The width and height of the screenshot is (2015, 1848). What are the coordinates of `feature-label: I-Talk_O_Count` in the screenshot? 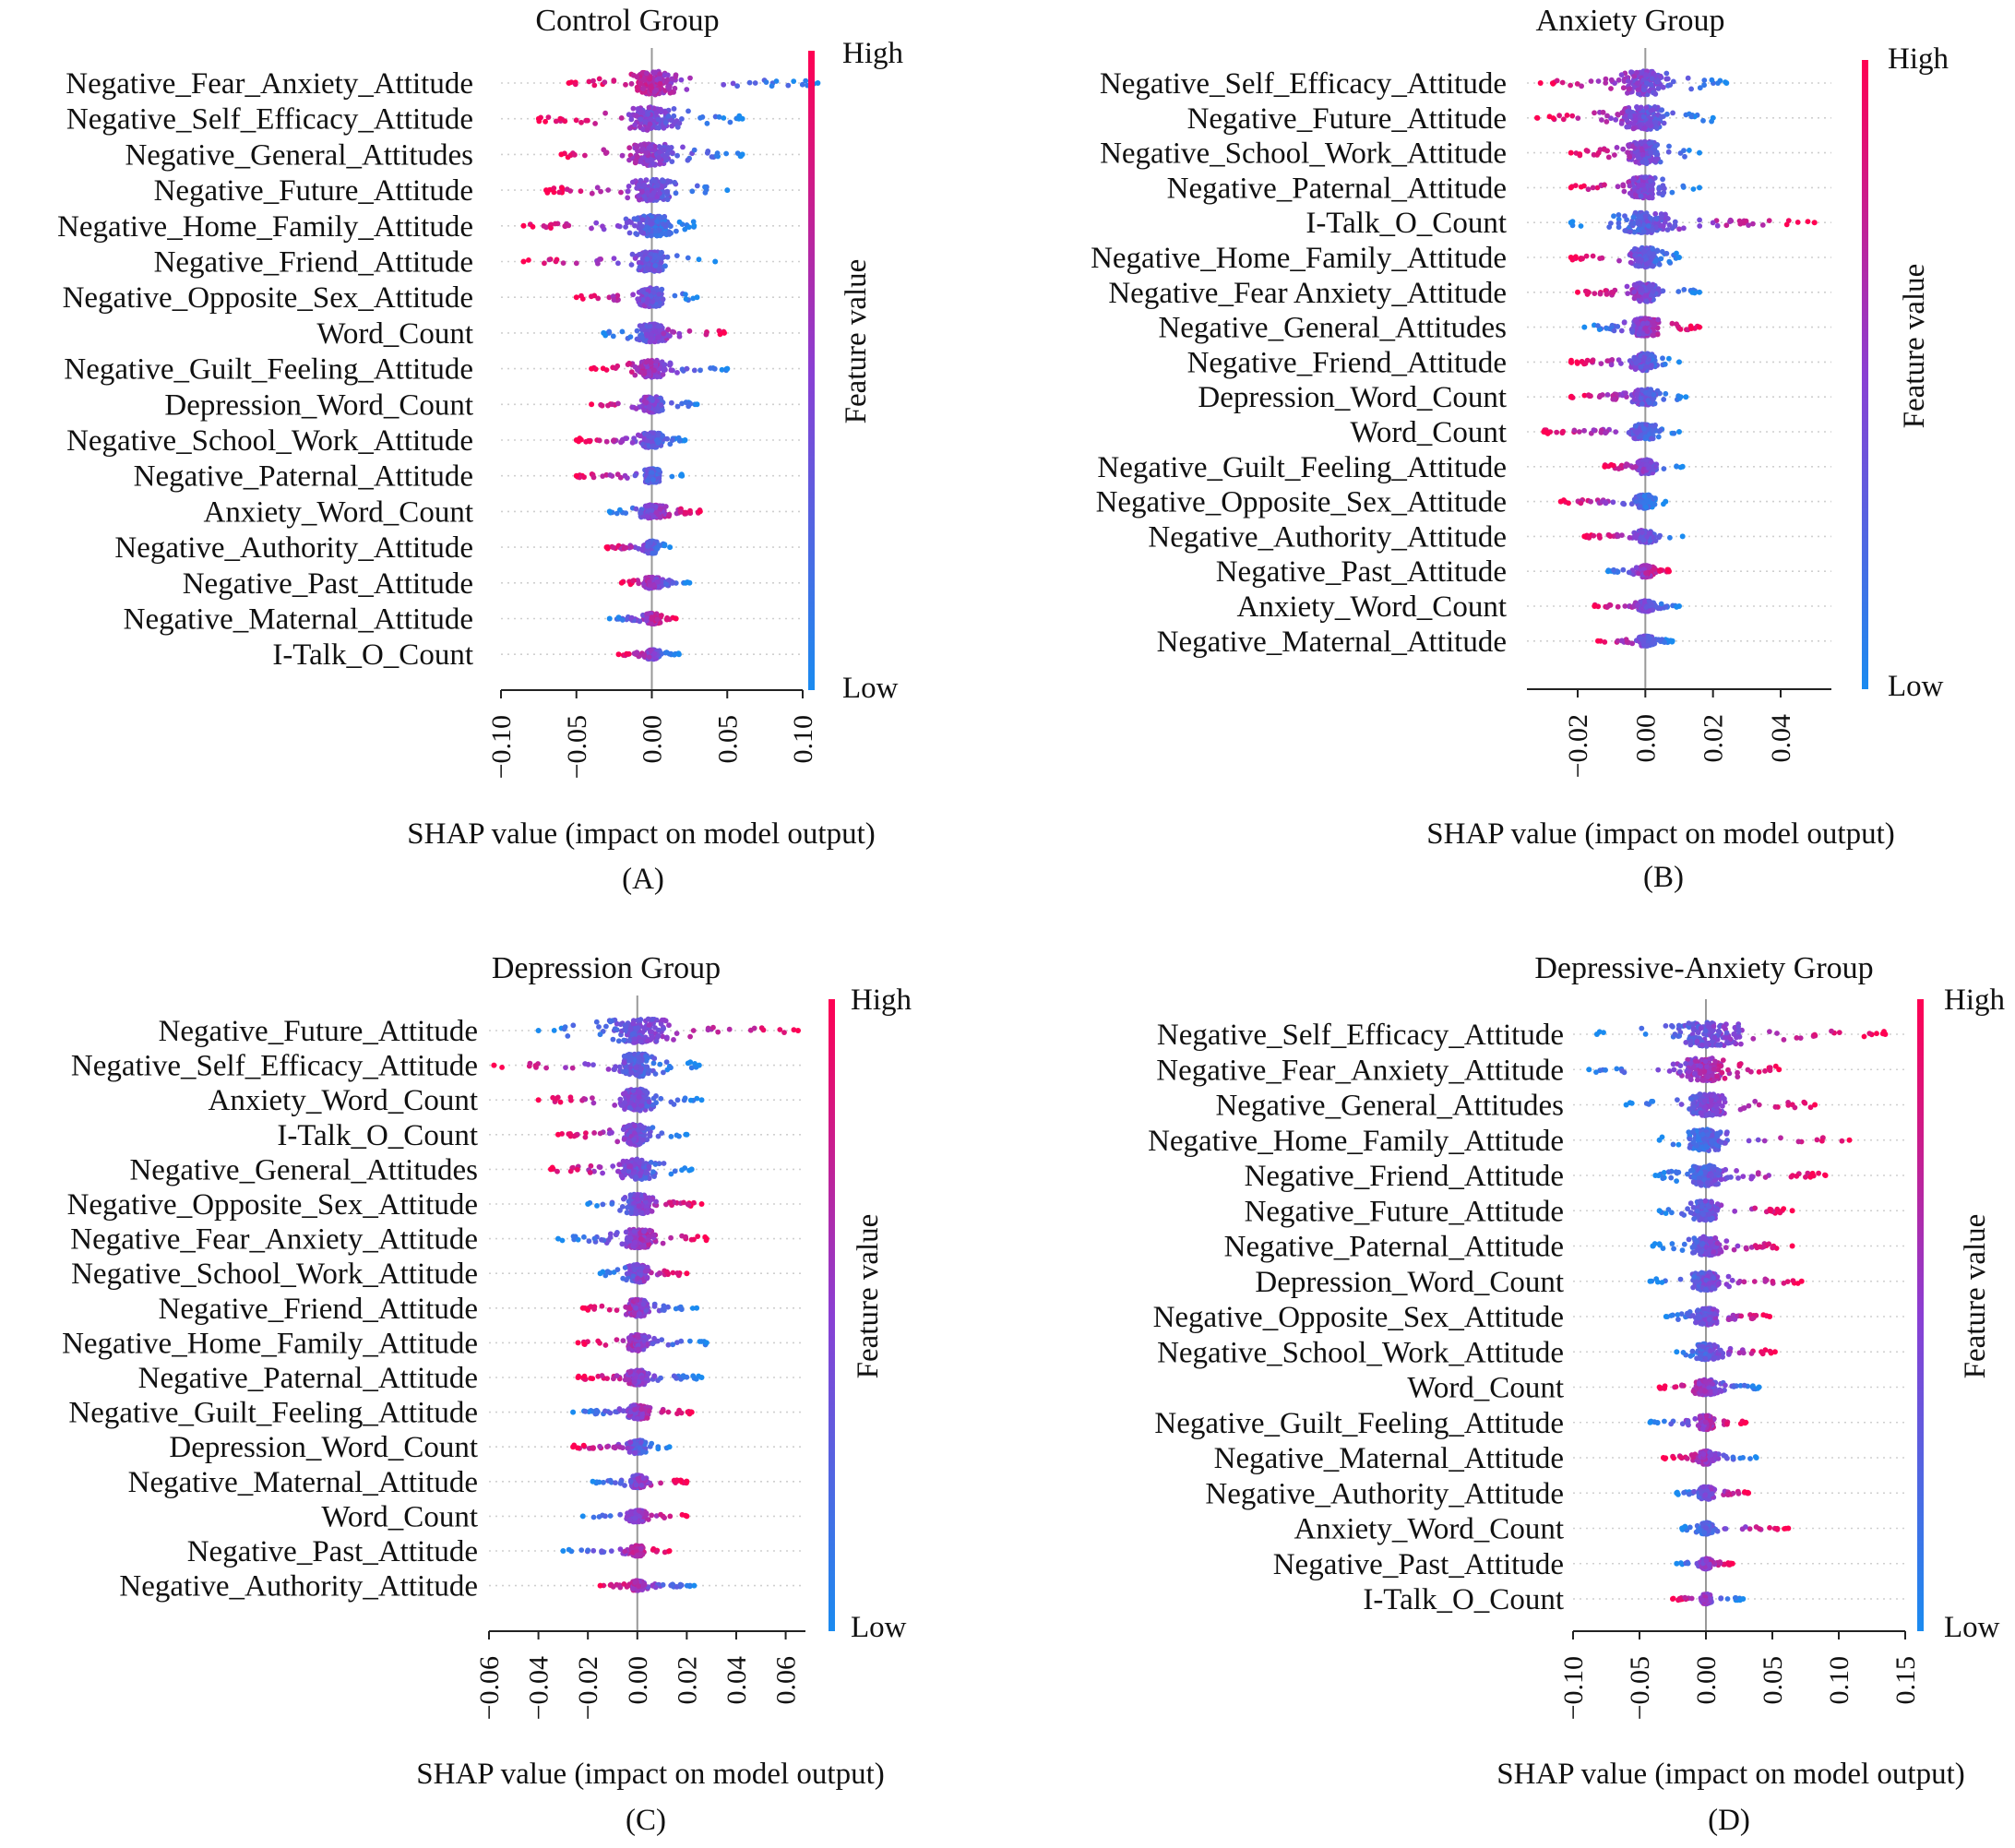 It's located at (1406, 223).